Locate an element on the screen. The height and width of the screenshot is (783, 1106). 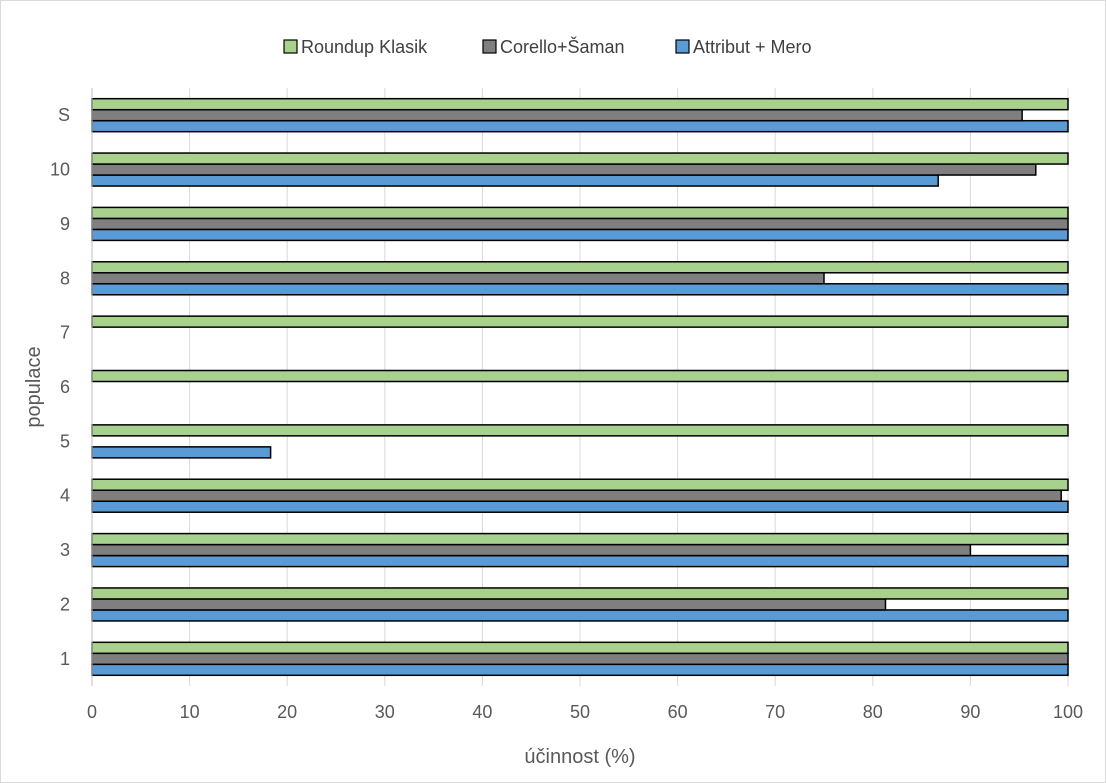
y-tick-label: 10 is located at coordinates (60, 170).